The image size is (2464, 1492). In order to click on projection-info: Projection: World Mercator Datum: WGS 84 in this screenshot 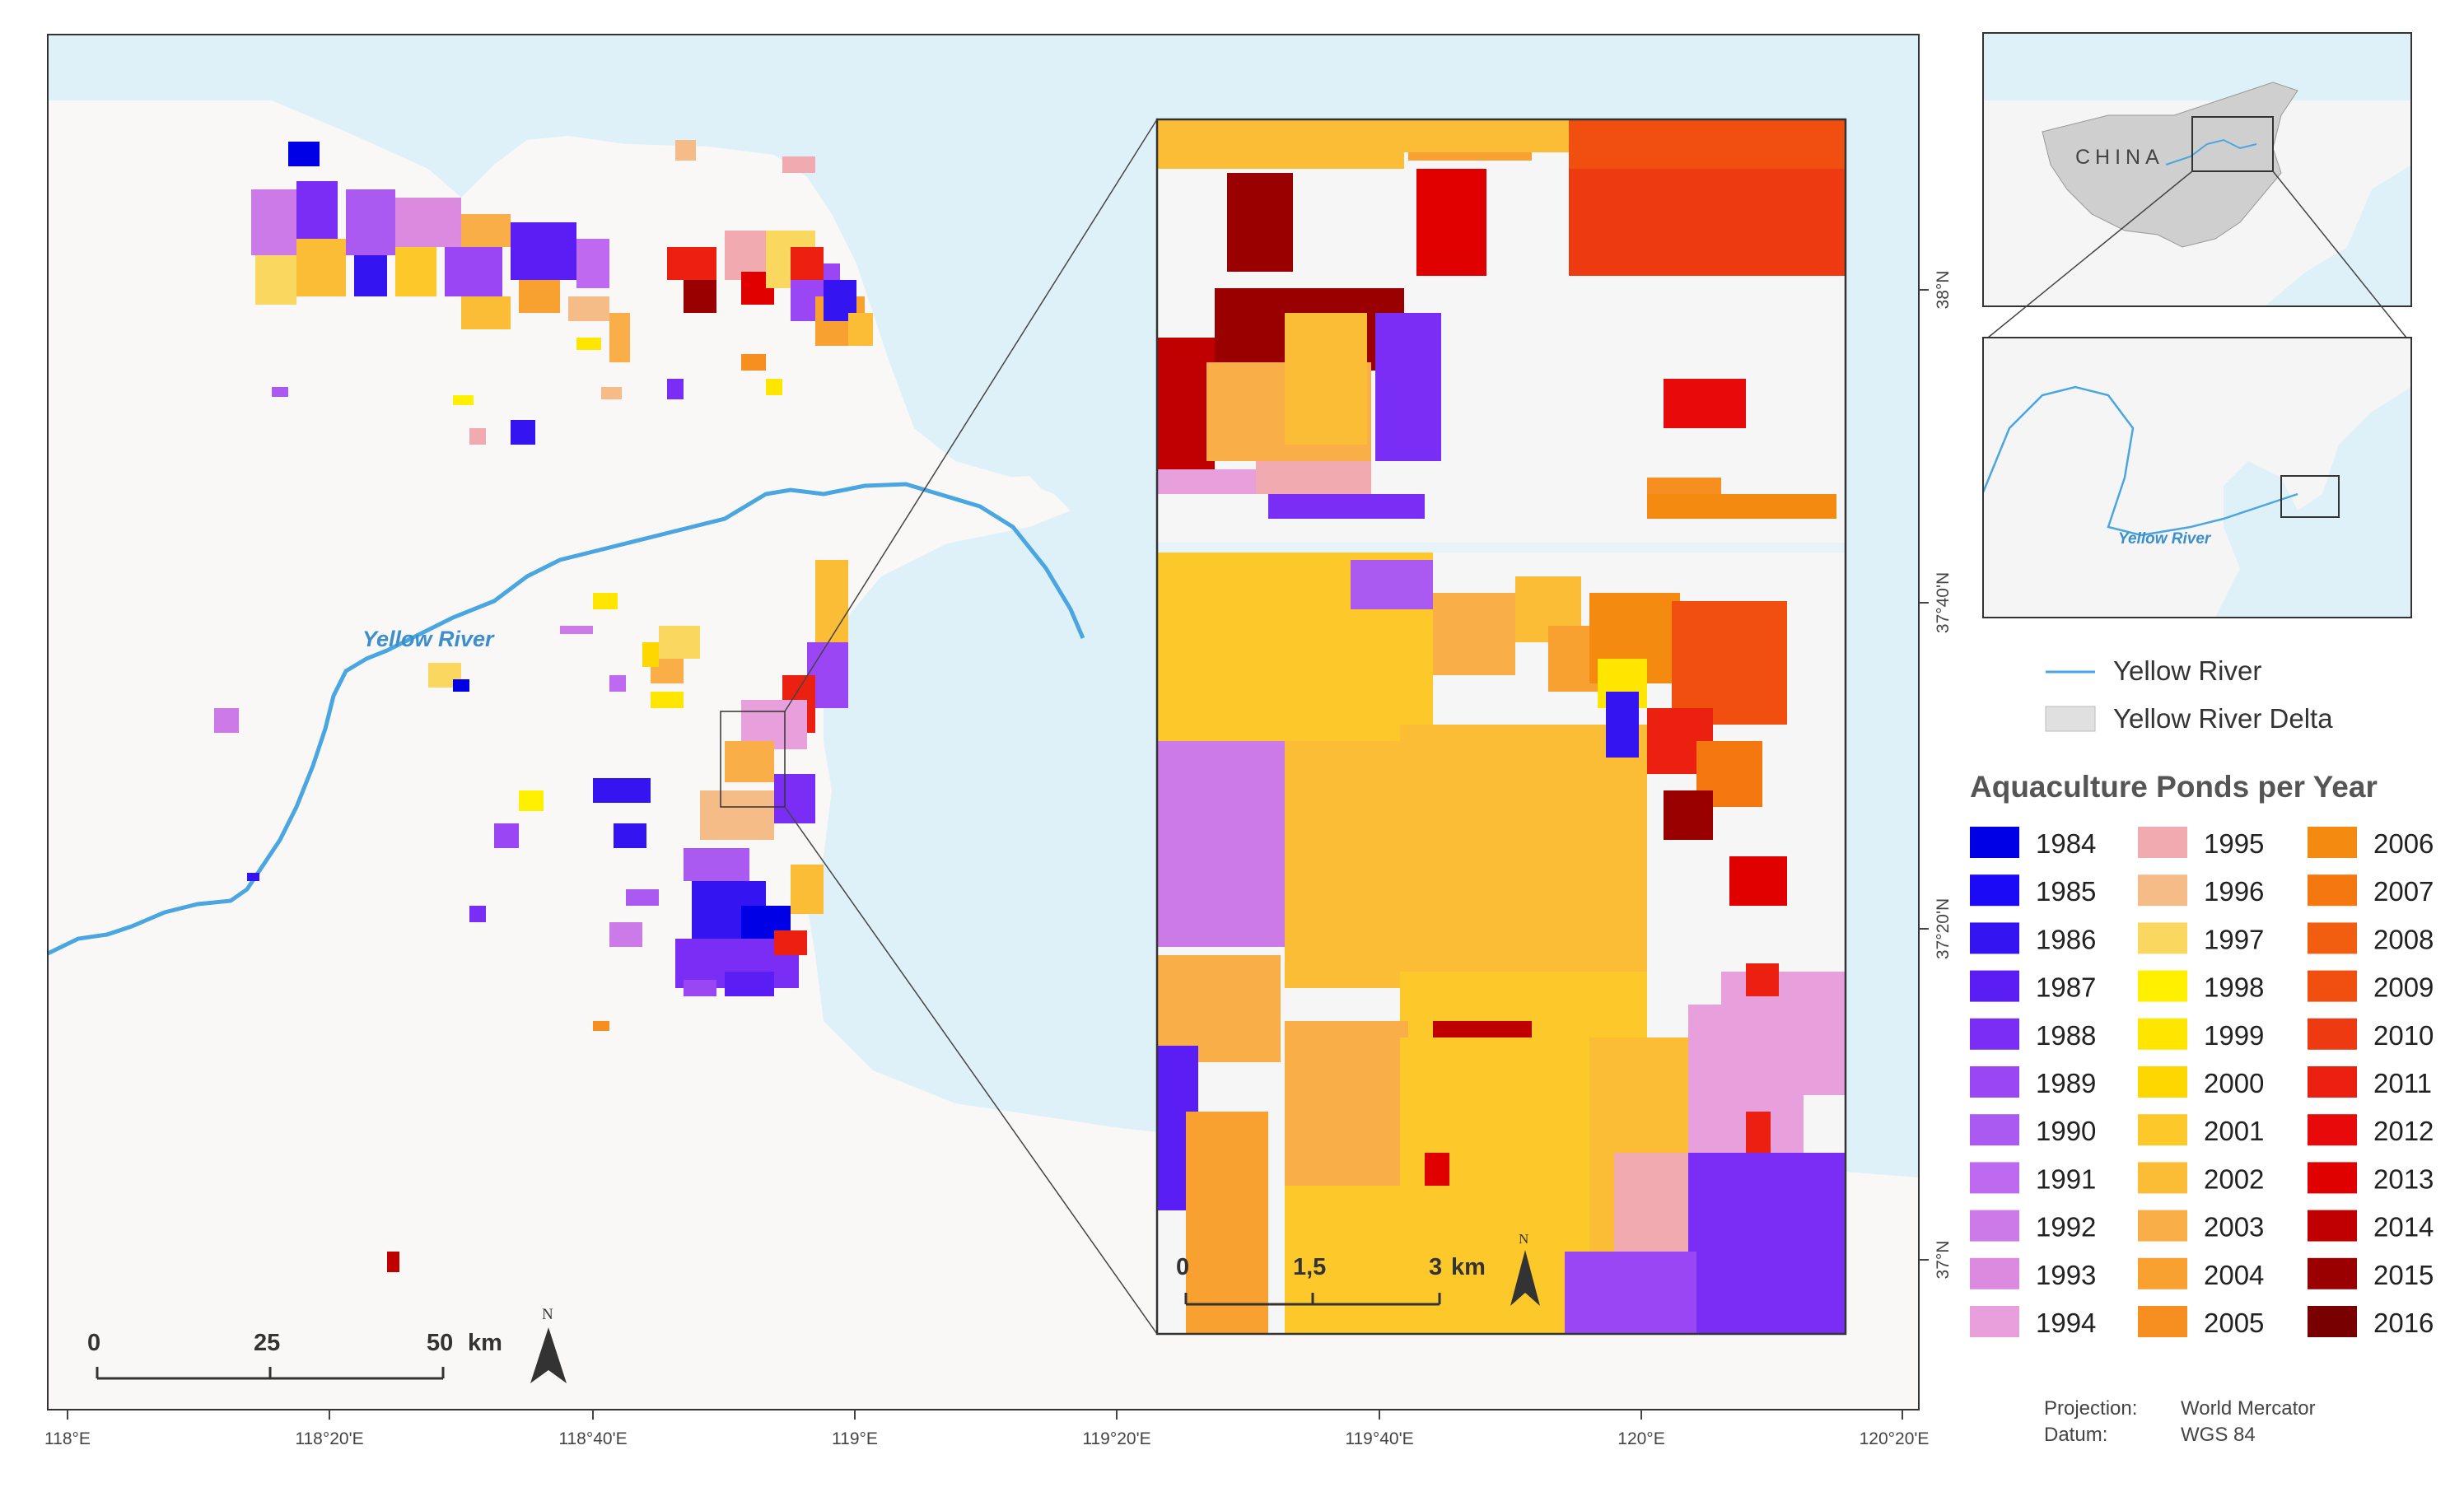, I will do `click(2180, 1421)`.